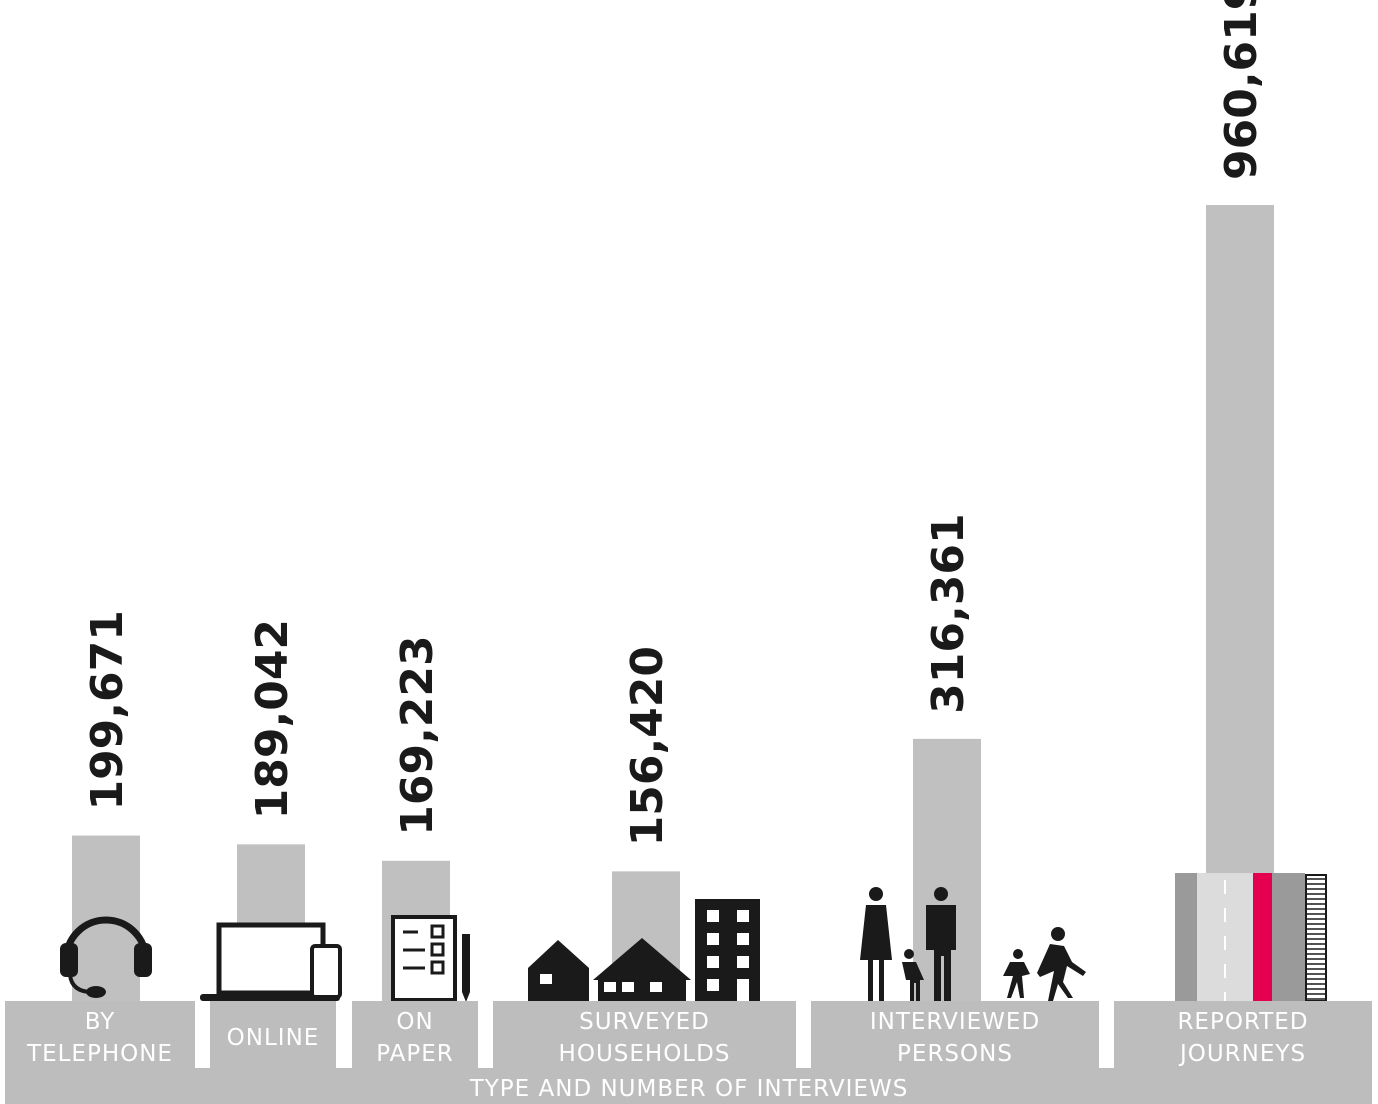  I want to click on persons-icon, so click(973, 944).